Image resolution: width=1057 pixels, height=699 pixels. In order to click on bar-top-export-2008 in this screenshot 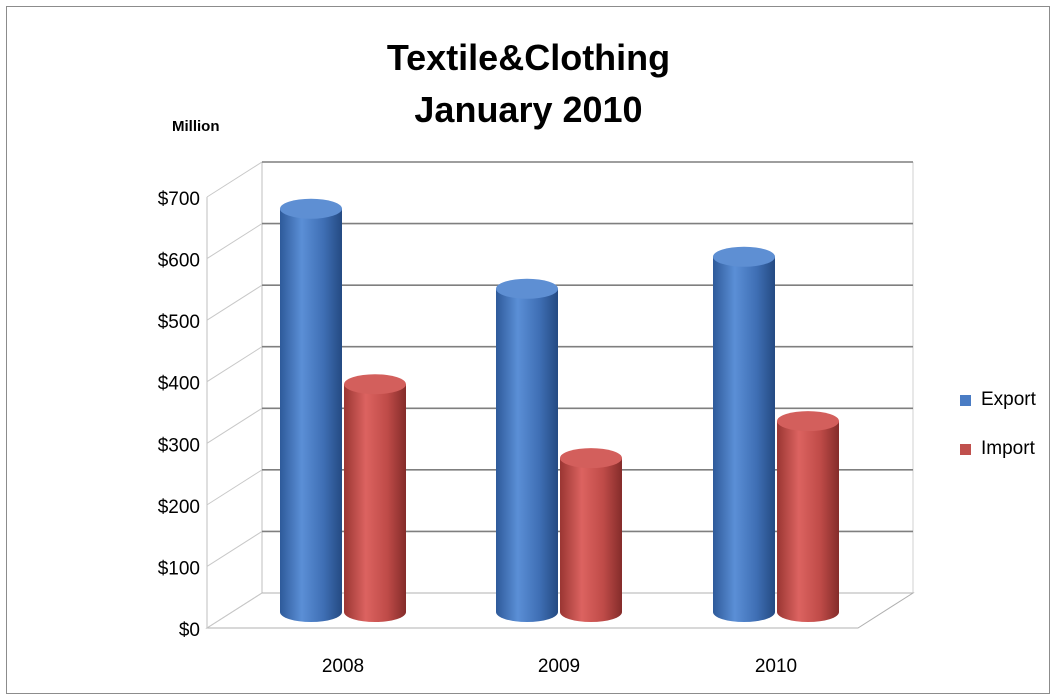, I will do `click(311, 208)`.